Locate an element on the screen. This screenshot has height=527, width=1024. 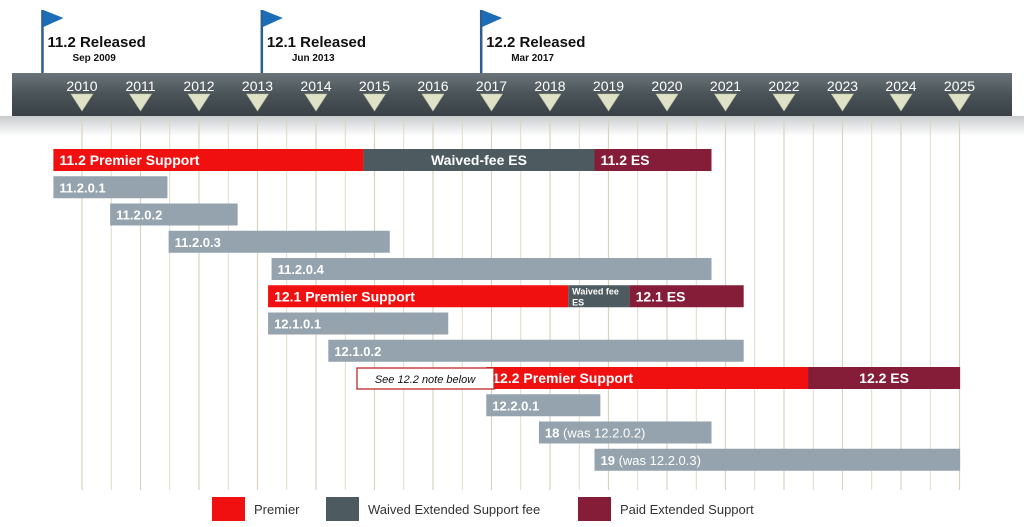
year-label-2022: 2022 is located at coordinates (783, 86).